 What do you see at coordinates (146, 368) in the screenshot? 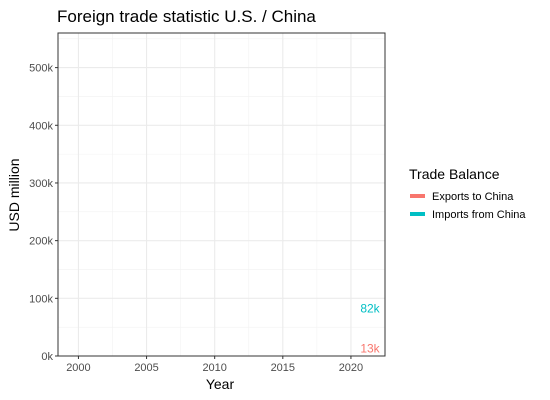
I see `x-tick-label: 2005` at bounding box center [146, 368].